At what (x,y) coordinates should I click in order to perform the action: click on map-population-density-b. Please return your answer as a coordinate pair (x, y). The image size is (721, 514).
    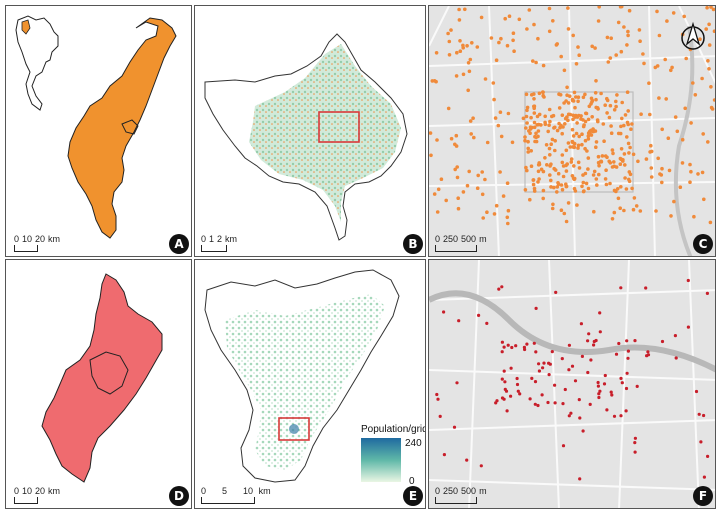
    Looking at the image, I should click on (306, 137).